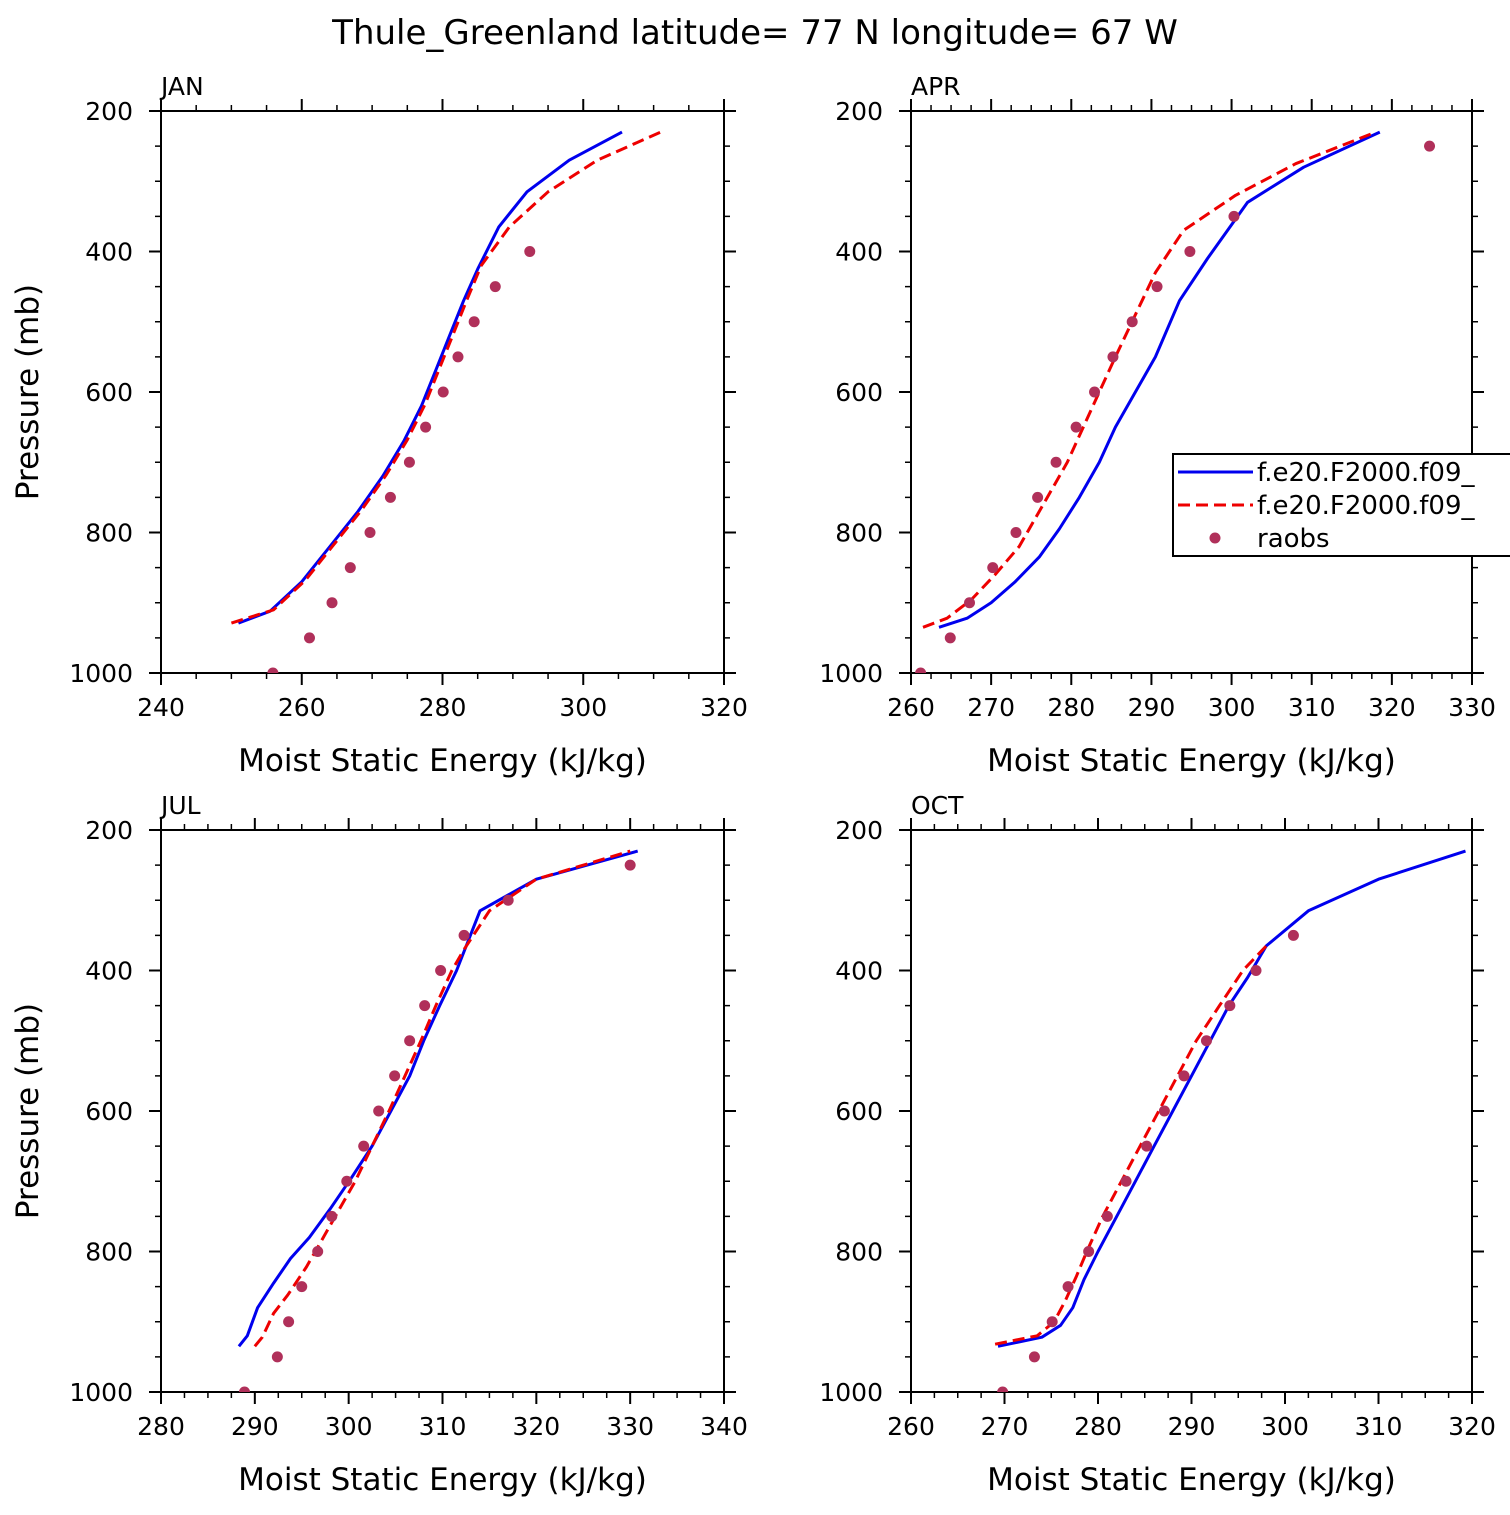  I want to click on legend-swatch-marker, so click(1215, 538).